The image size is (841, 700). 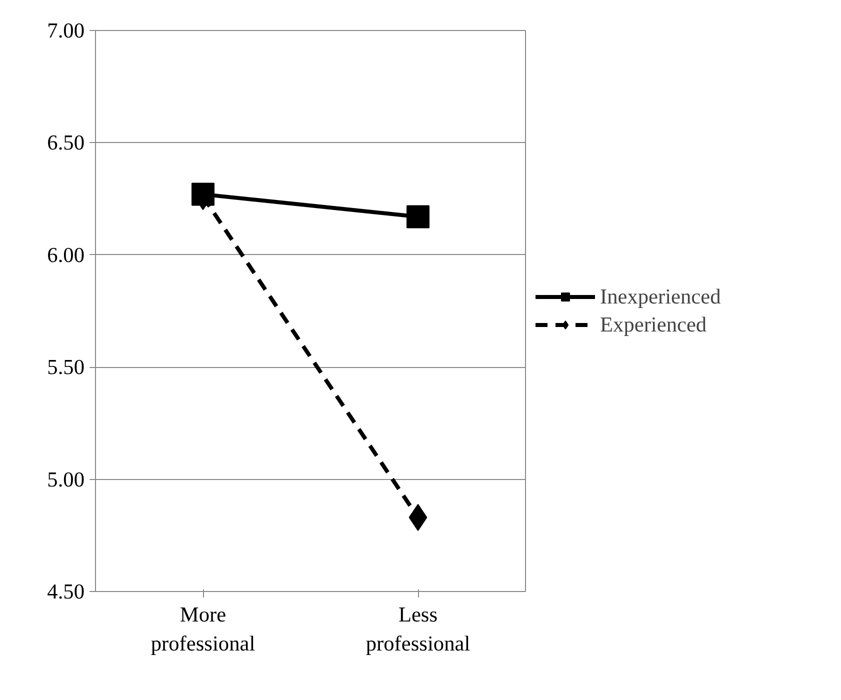 What do you see at coordinates (203, 629) in the screenshot?
I see `x-tick-label: More professional` at bounding box center [203, 629].